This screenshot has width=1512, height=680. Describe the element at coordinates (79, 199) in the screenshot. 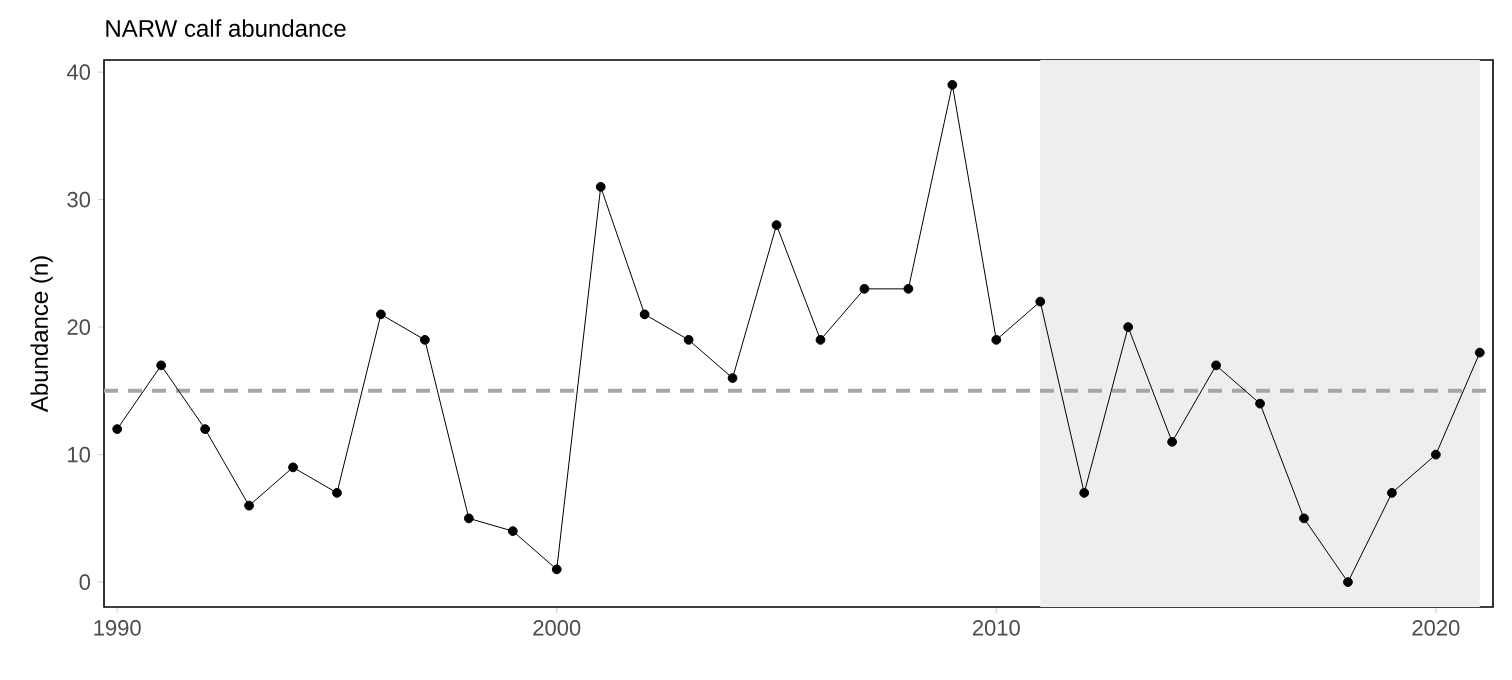

I see `y-tick-label: 30` at that location.